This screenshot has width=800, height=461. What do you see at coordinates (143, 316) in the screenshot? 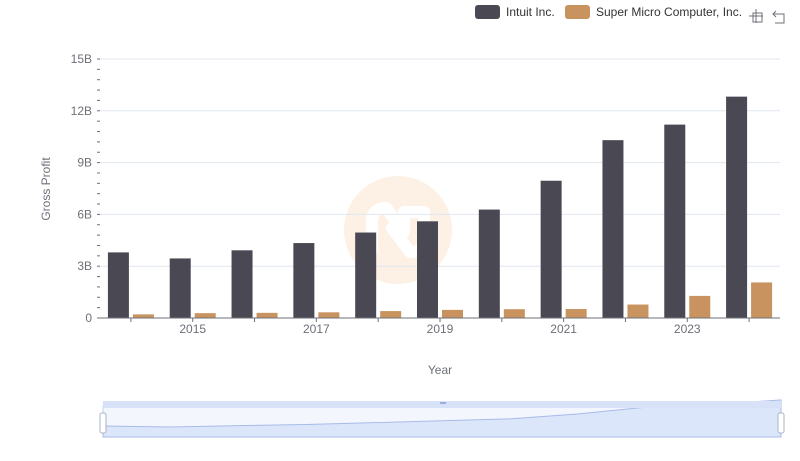
I see `bar-supermicro-2014` at bounding box center [143, 316].